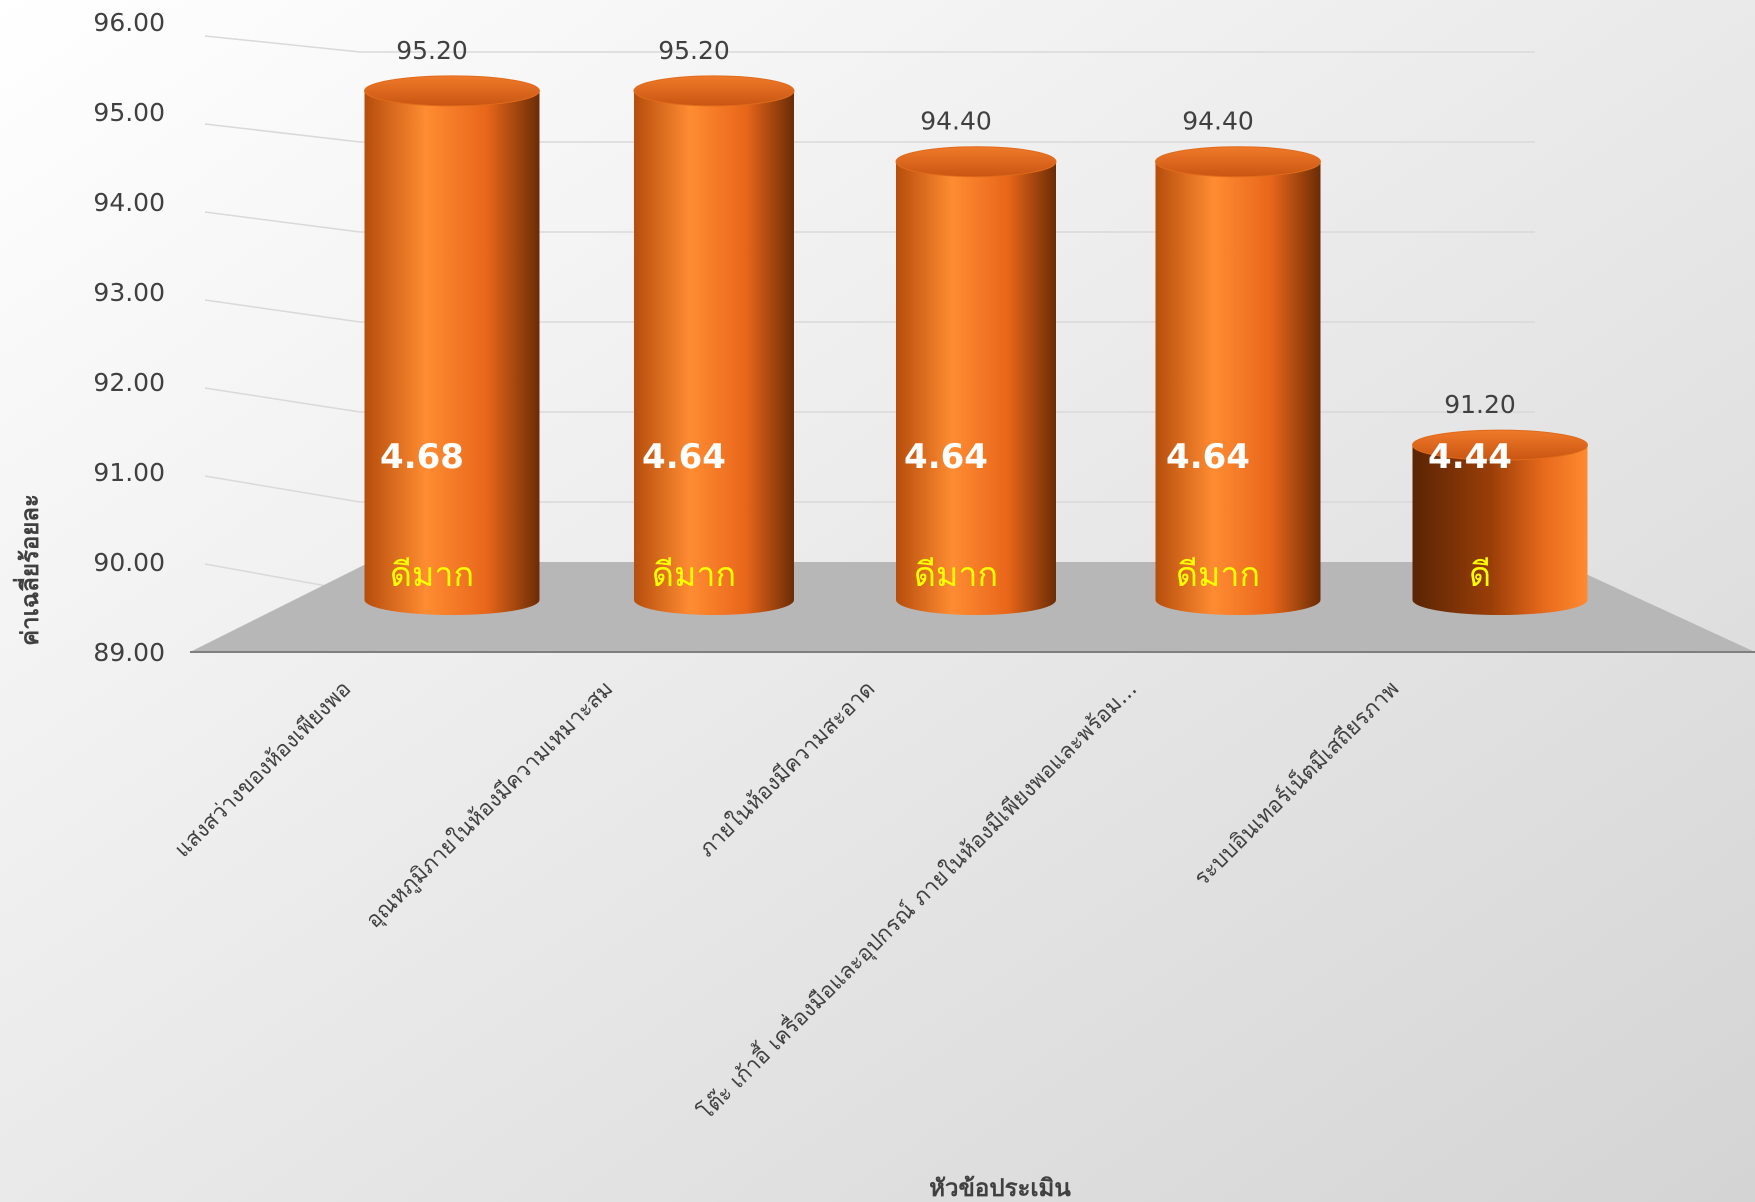 This screenshot has width=1755, height=1202. What do you see at coordinates (129, 292) in the screenshot?
I see `y-tick-label: 93.00` at bounding box center [129, 292].